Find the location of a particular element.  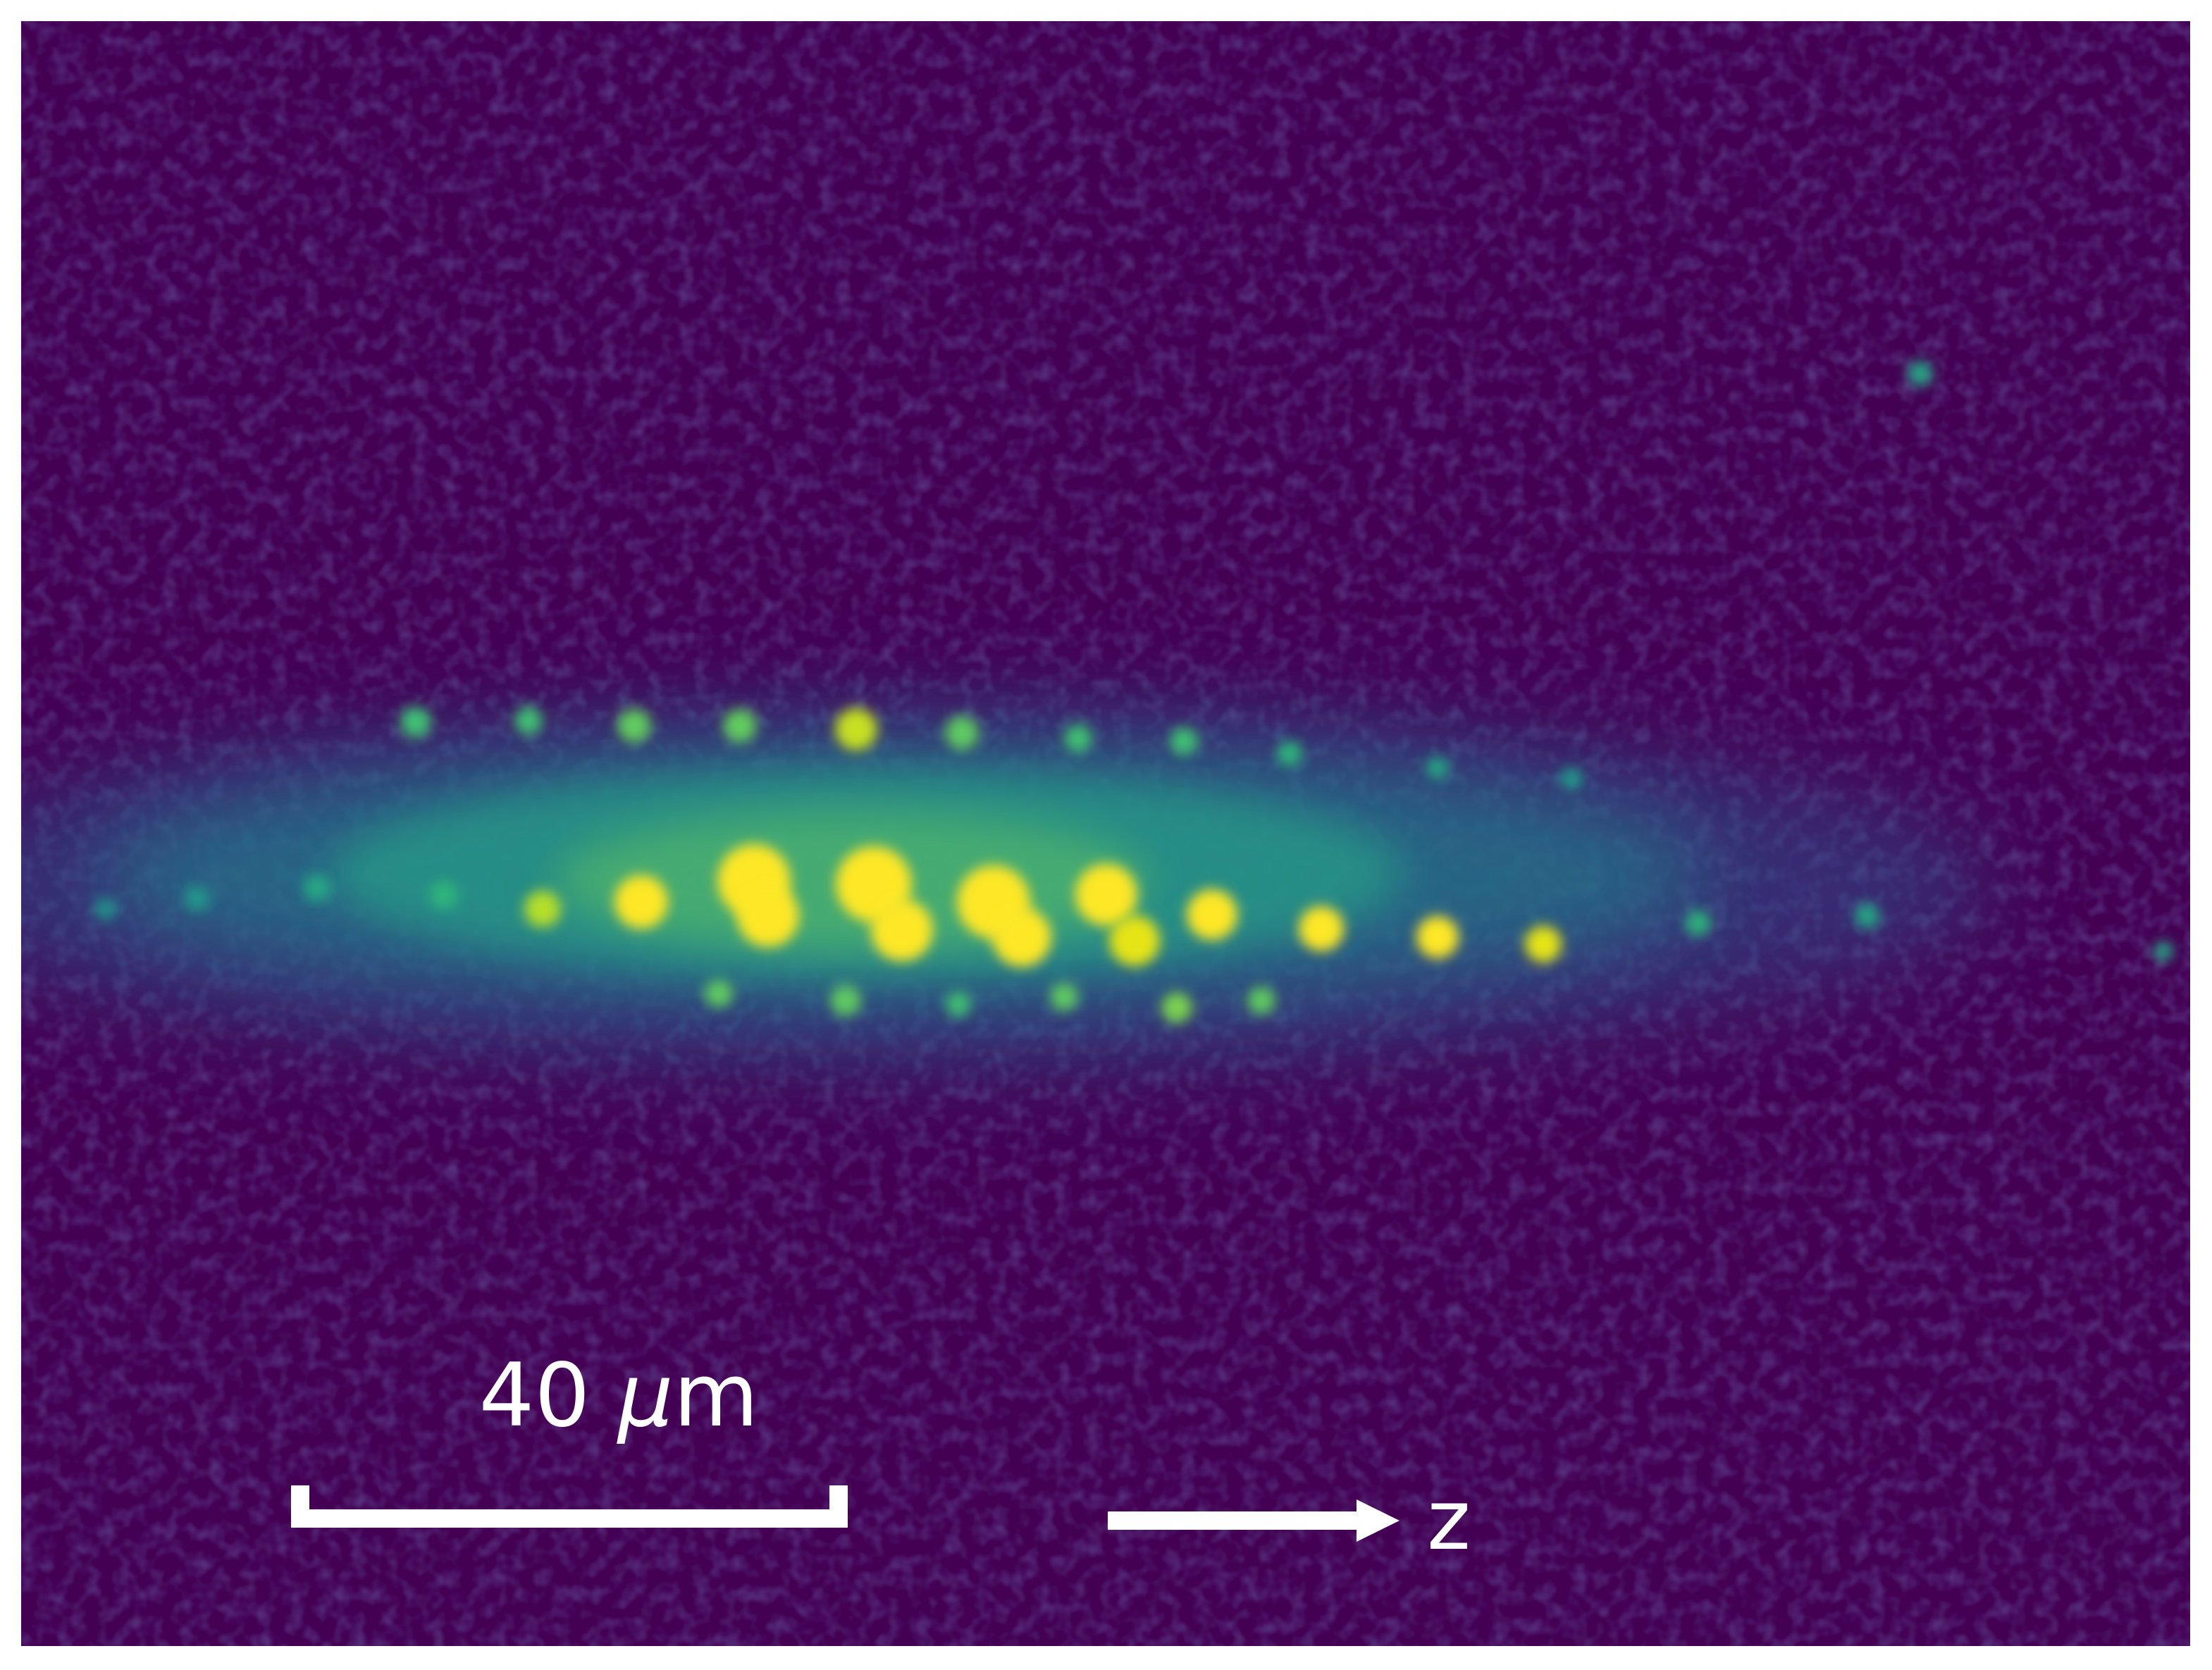

scale-bar: 40 μm is located at coordinates (569, 1436).